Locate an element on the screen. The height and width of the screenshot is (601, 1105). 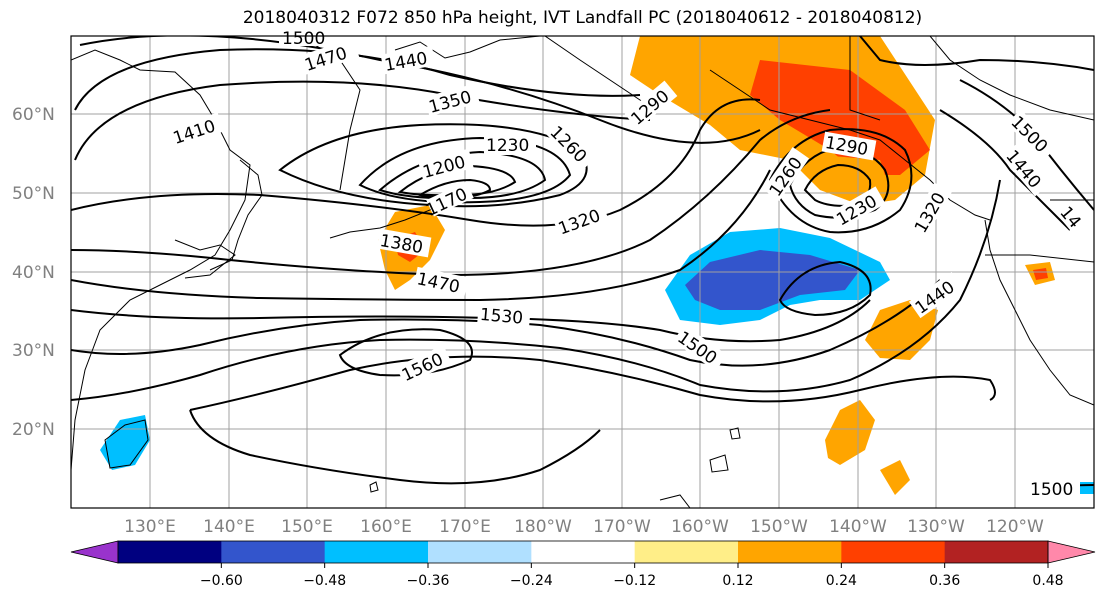
colorbar-tick-label: −0.60 is located at coordinates (221, 581).